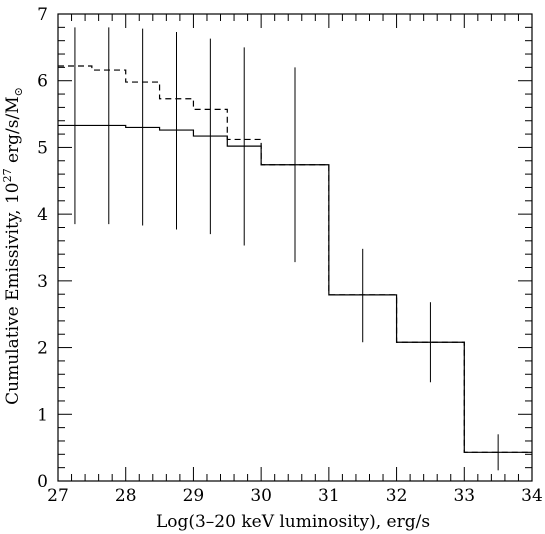 Image resolution: width=545 pixels, height=534 pixels. What do you see at coordinates (397, 496) in the screenshot?
I see `x-tick-label: 32` at bounding box center [397, 496].